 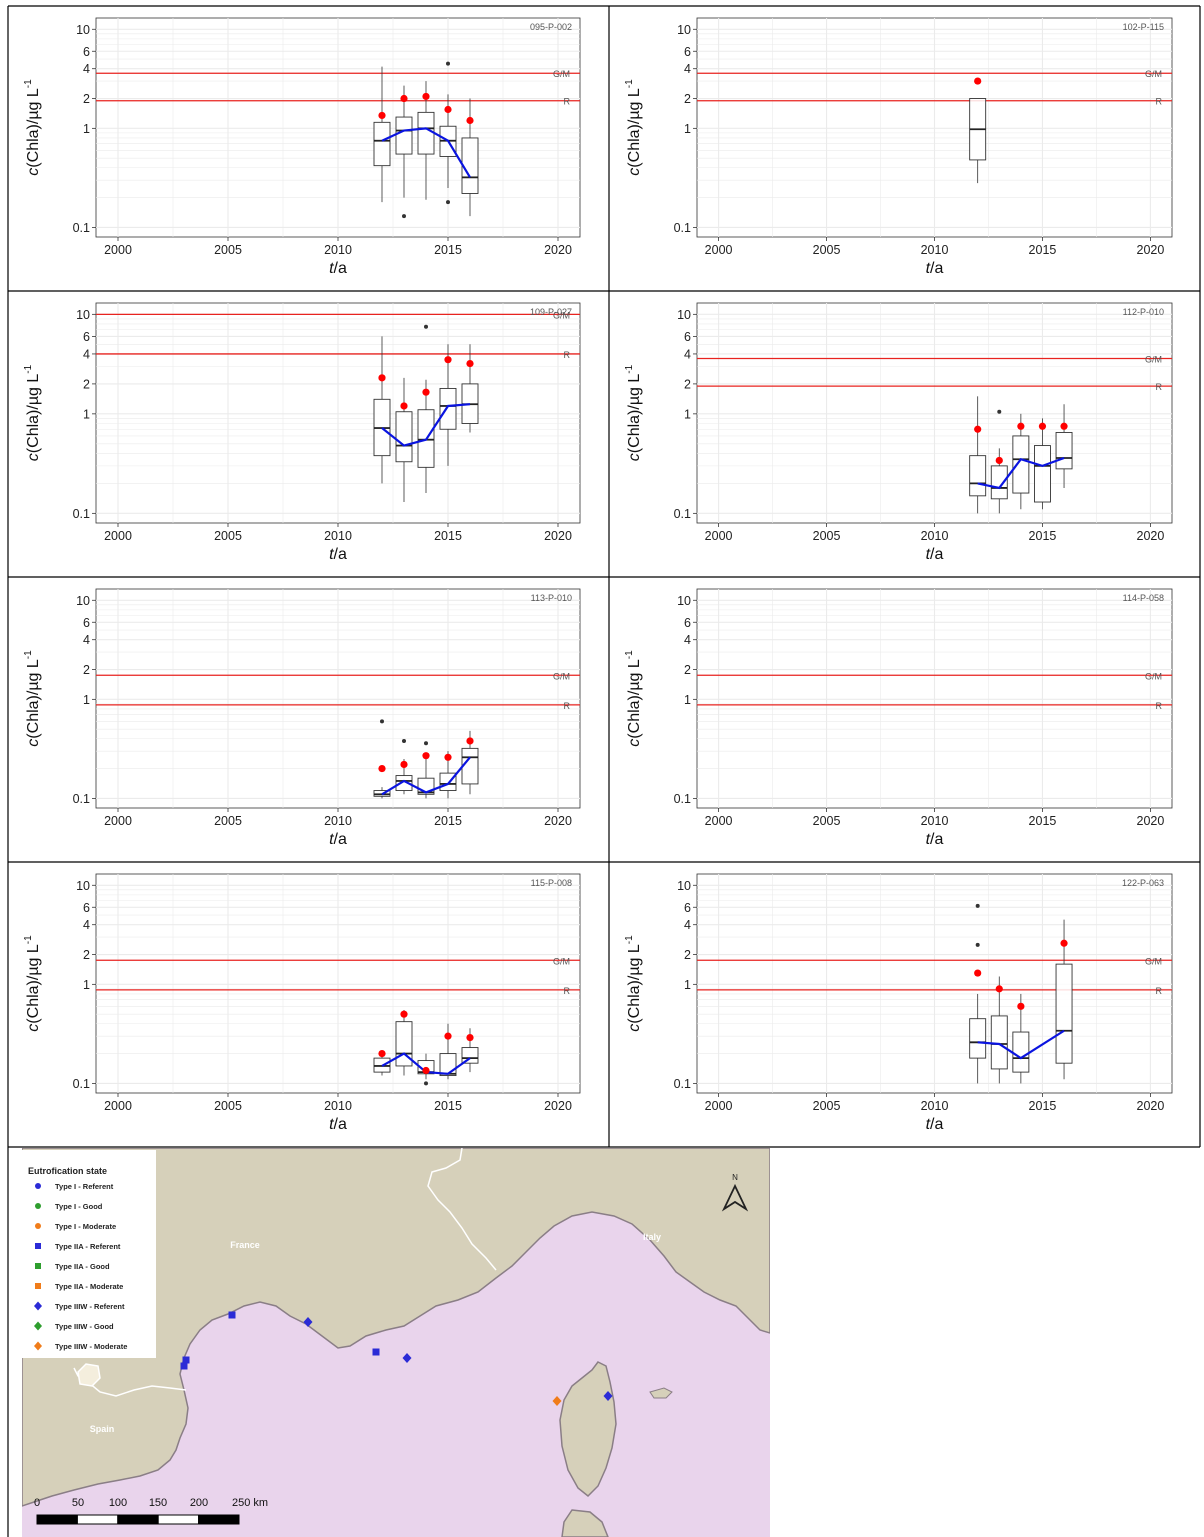 I want to click on scale-label: 150, so click(x=158, y=1503).